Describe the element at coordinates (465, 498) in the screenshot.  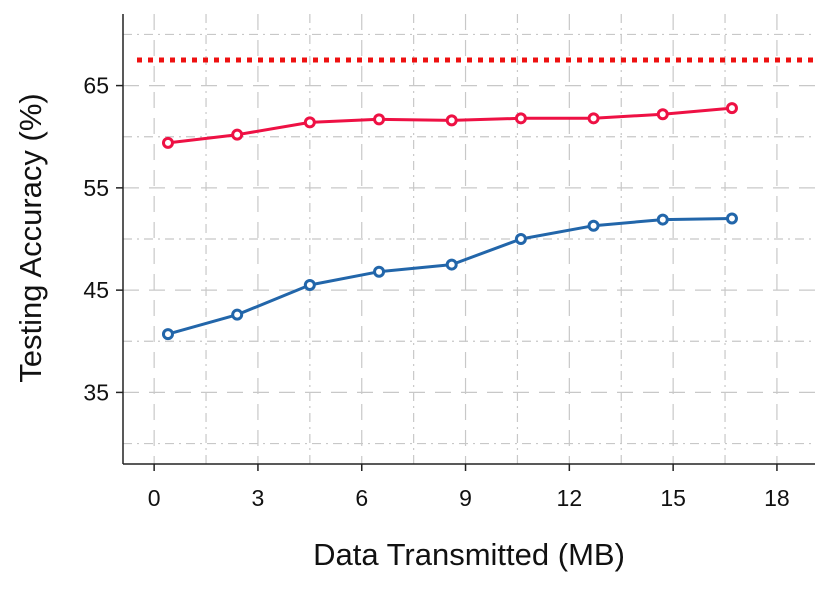
I see `x-tick-label: 9` at that location.